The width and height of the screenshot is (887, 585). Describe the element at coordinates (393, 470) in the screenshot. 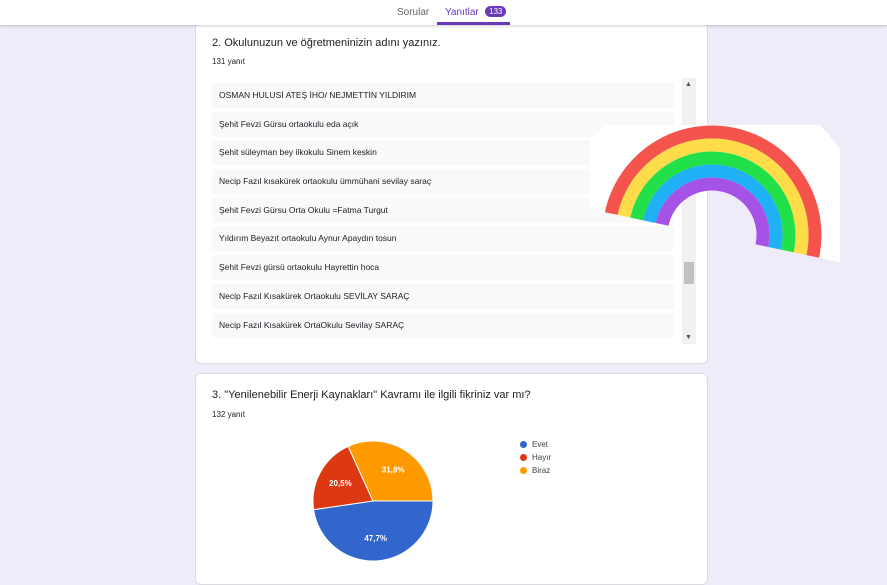

I see `pie-label: 31,8%` at that location.